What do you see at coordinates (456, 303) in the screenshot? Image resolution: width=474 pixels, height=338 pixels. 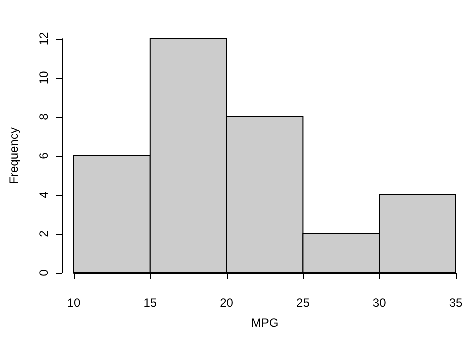 I see `x-tick-label: 35` at bounding box center [456, 303].